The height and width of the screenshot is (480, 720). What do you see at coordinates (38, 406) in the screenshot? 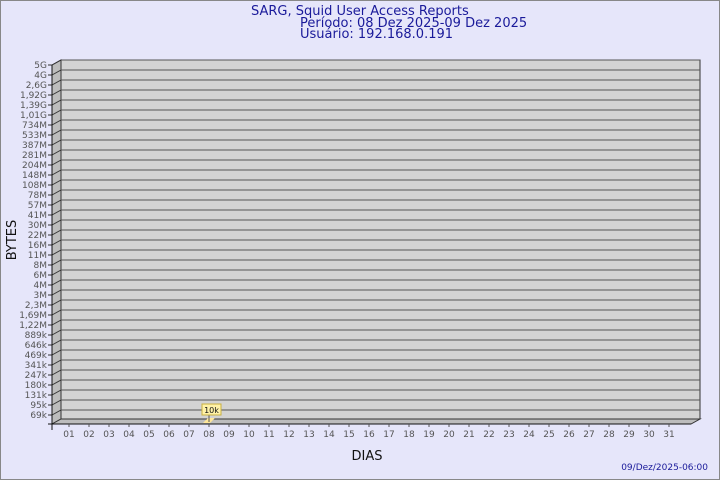
I see `y-tick-label: 95k` at bounding box center [38, 406].